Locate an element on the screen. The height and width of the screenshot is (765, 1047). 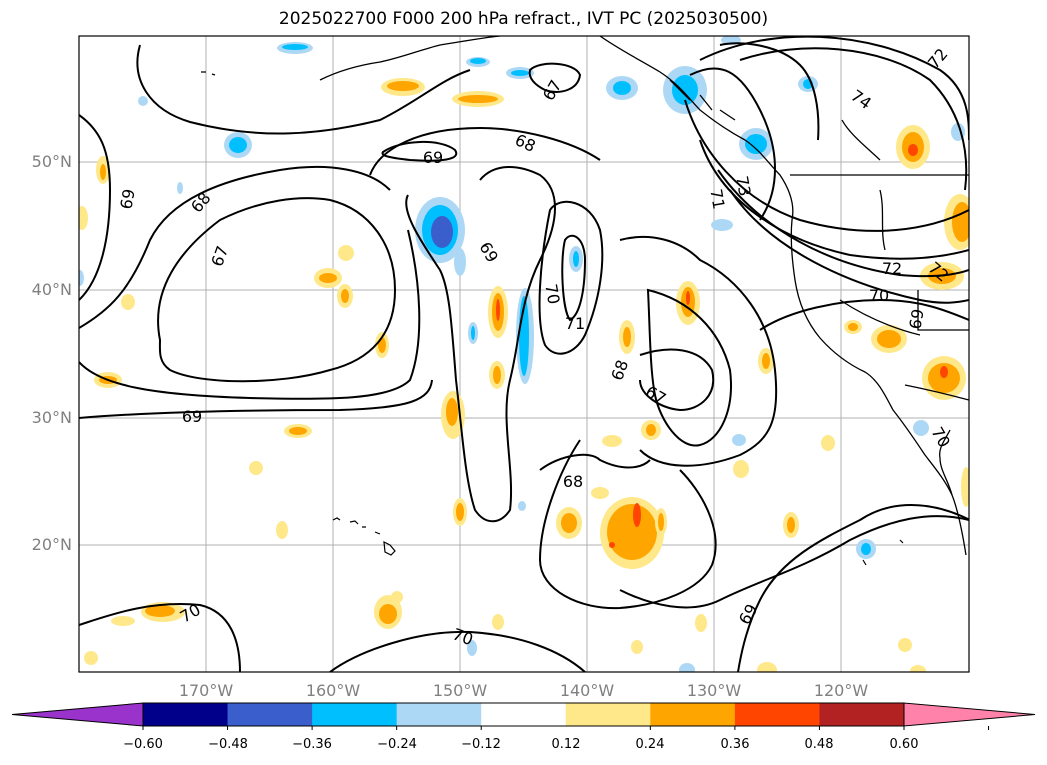
lon-label-160w: 160°W is located at coordinates (333, 690).